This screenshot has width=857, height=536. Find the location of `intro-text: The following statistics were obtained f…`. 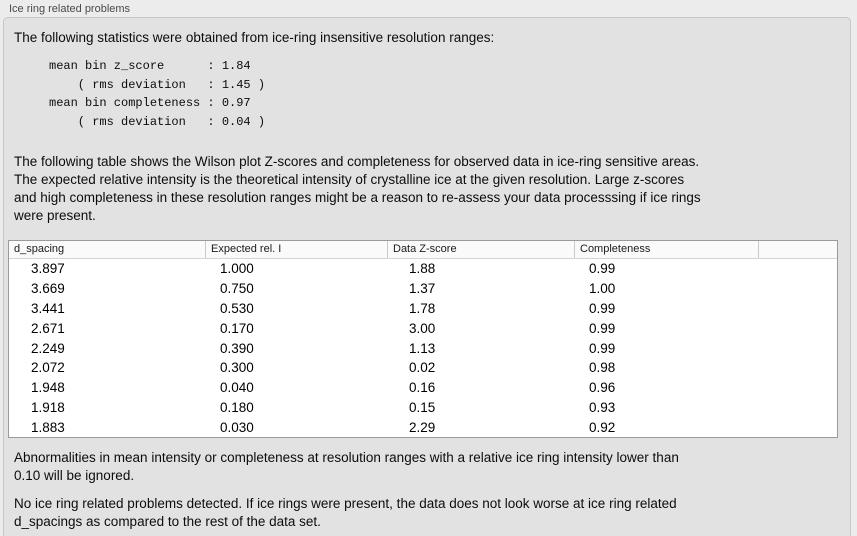

intro-text: The following statistics were obtained f… is located at coordinates (254, 37).